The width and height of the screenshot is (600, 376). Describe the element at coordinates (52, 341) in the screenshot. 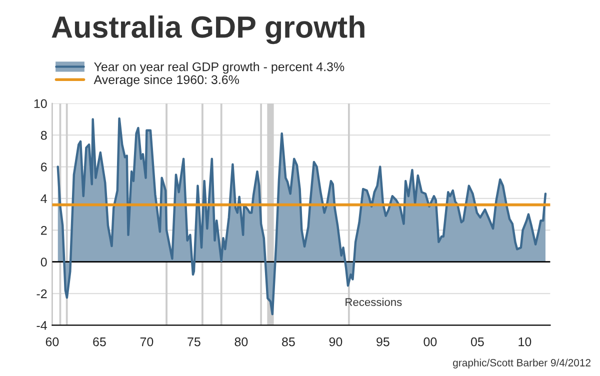

I see `x-tick-label: 60` at that location.